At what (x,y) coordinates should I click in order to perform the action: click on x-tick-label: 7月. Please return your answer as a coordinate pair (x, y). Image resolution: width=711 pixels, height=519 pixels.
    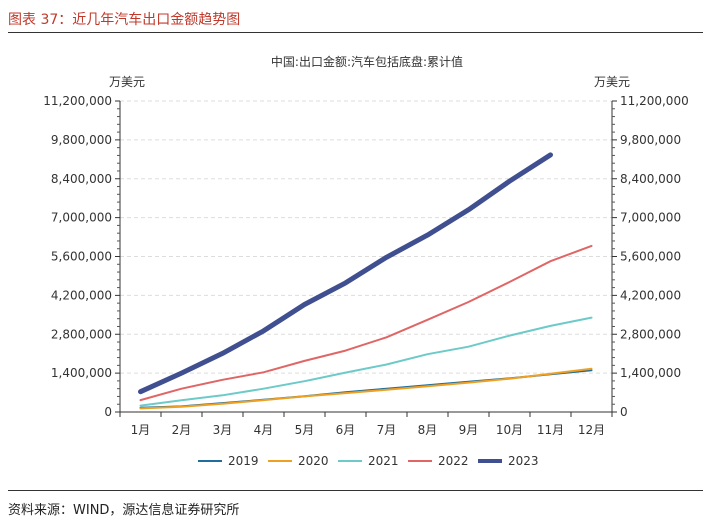
    Looking at the image, I should click on (387, 430).